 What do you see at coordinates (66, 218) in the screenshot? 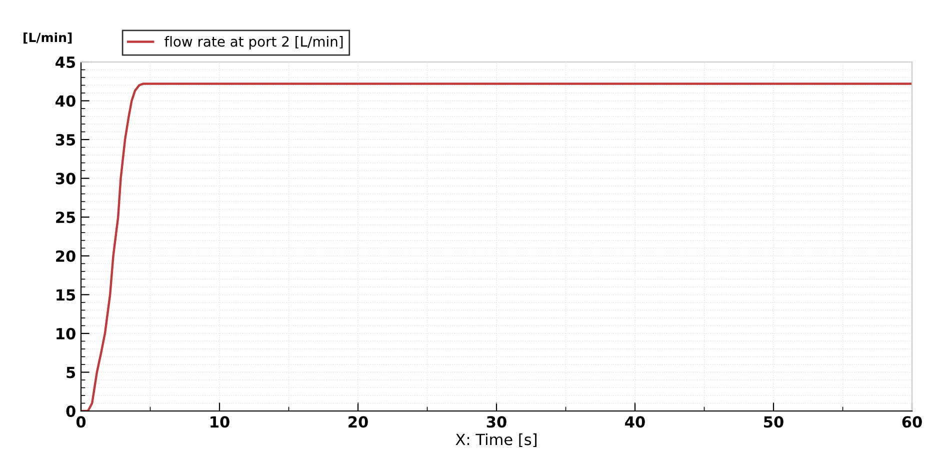
I see `y-tick-label: 25` at bounding box center [66, 218].